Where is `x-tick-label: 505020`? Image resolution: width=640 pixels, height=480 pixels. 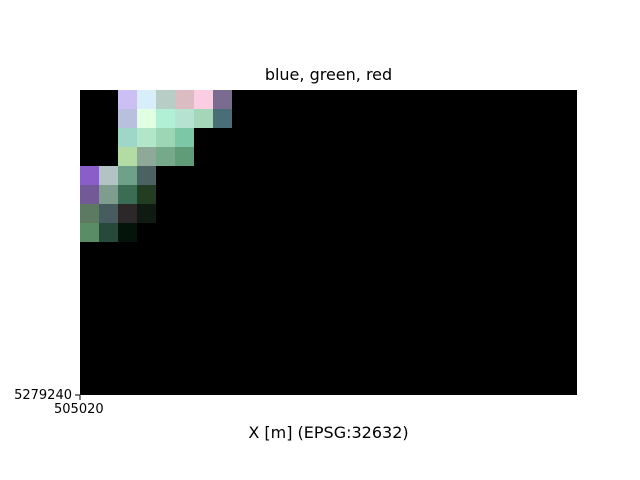 x-tick-label: 505020 is located at coordinates (79, 409).